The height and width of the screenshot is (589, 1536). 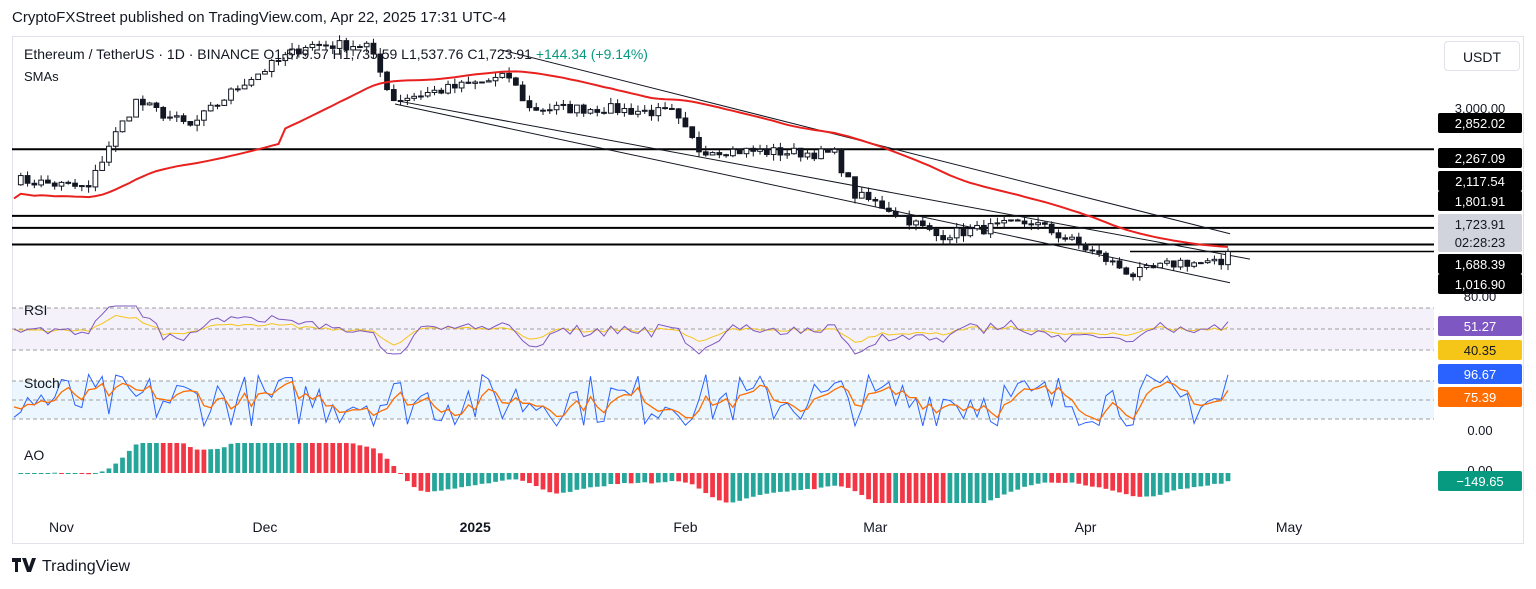 I want to click on price-label-last: 1,723.91, so click(x=1480, y=224).